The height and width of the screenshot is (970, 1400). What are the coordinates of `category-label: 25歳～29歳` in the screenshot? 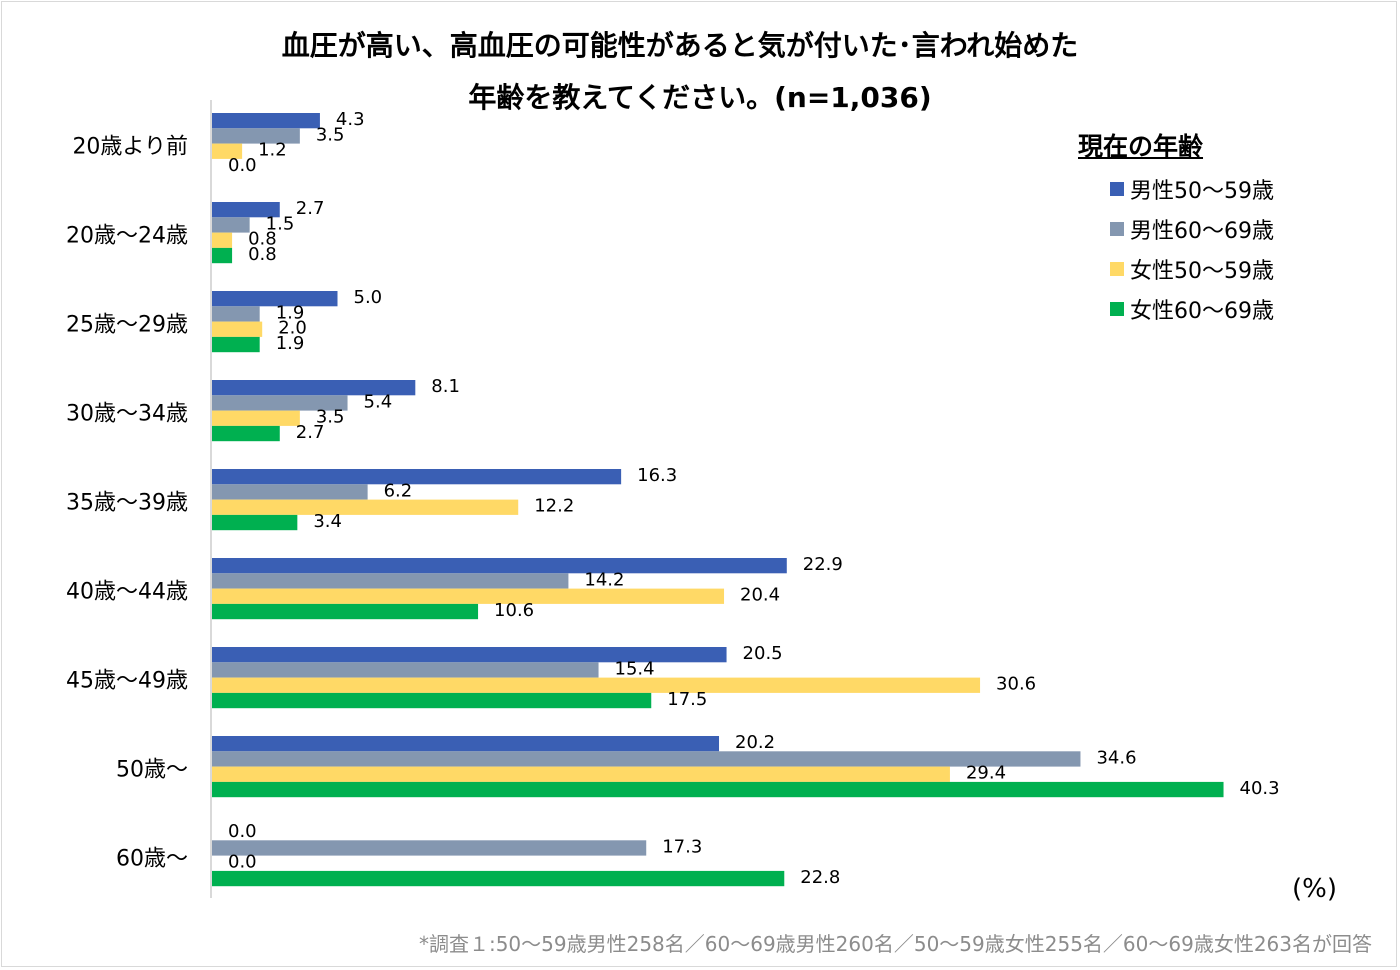 It's located at (127, 325).